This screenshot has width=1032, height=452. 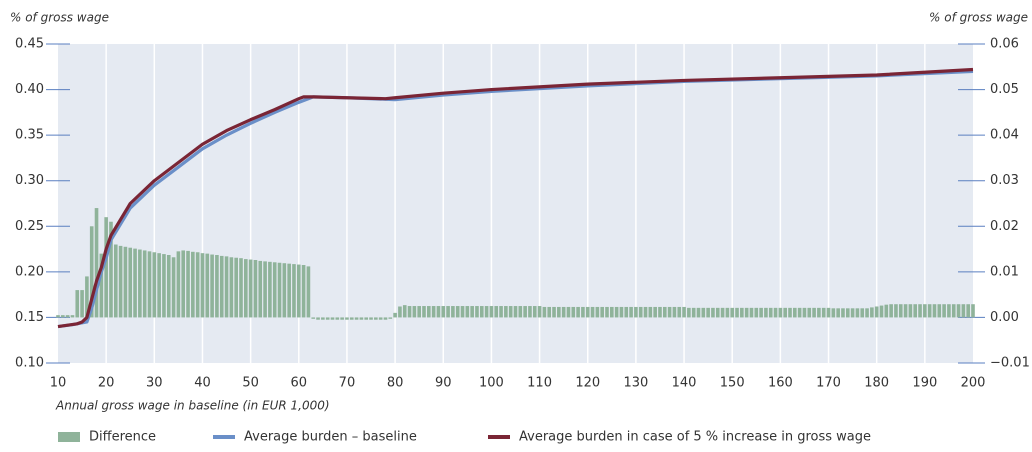 I want to click on y-tick-label: 0.35, so click(x=29, y=135).